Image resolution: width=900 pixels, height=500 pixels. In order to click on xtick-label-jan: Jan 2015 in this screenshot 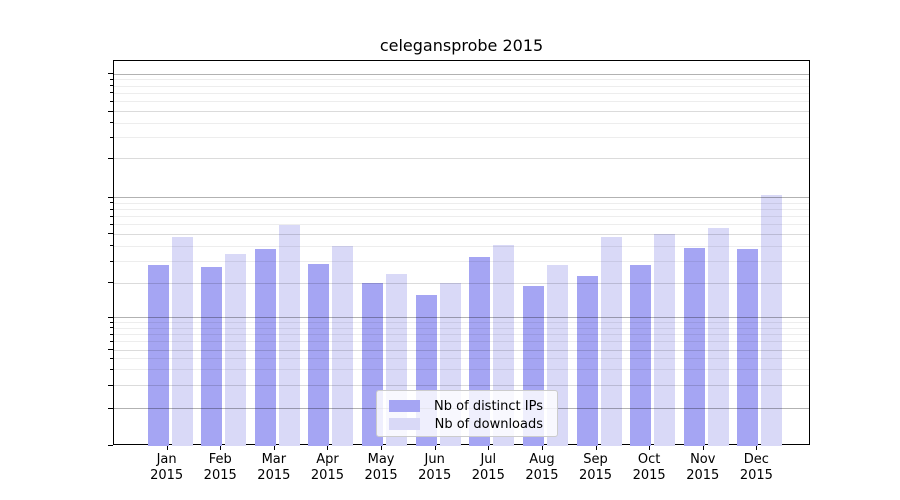, I will do `click(167, 467)`.